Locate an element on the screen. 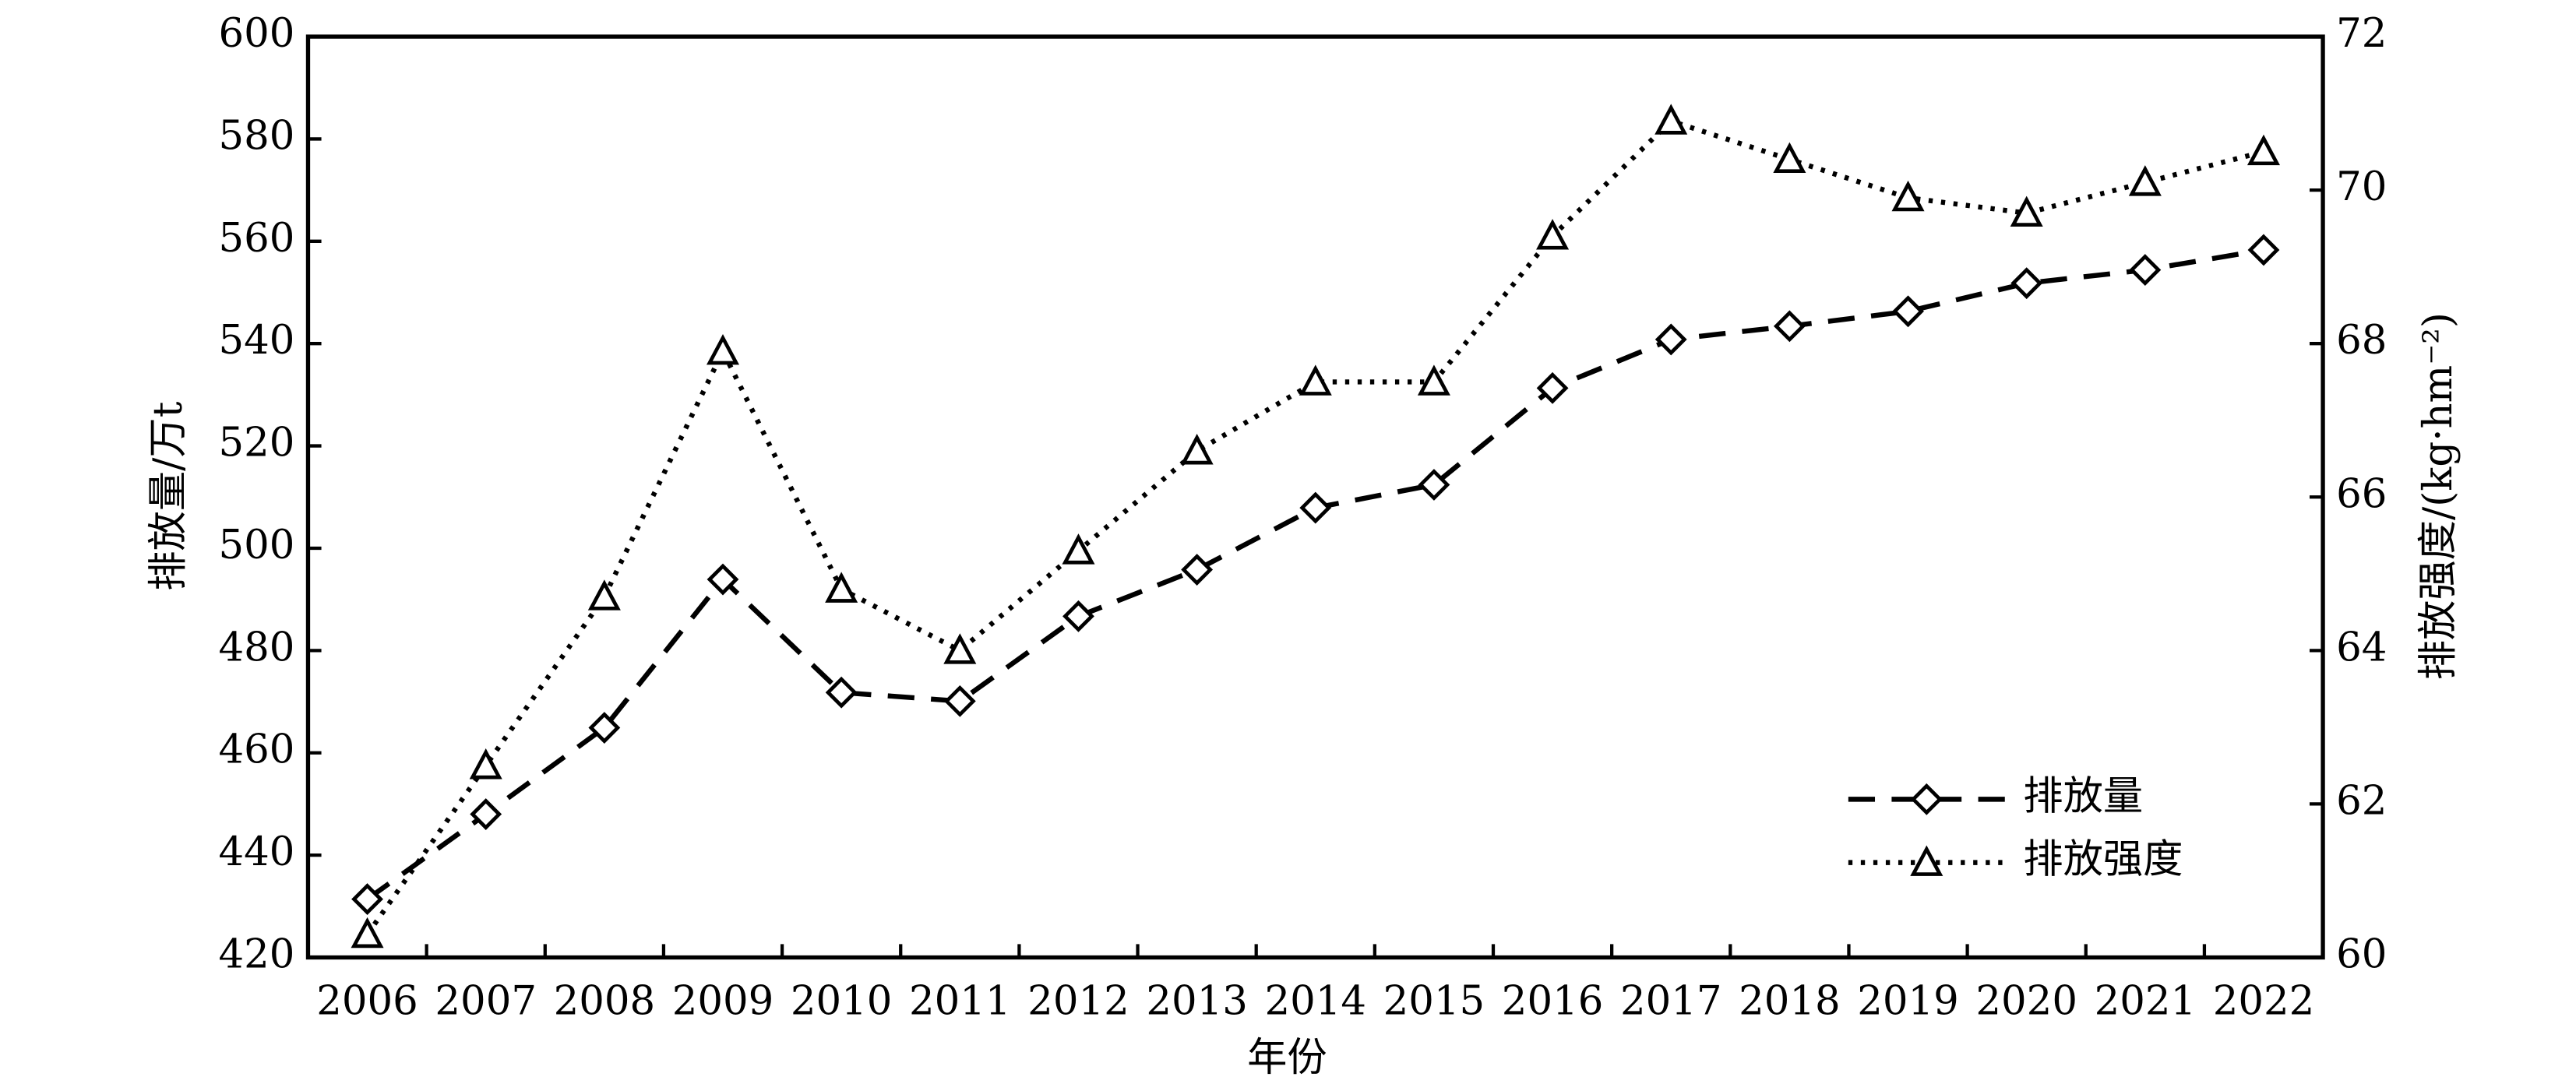 This screenshot has height=1084, width=2576. x-tick-label: 2013 is located at coordinates (1197, 1000).